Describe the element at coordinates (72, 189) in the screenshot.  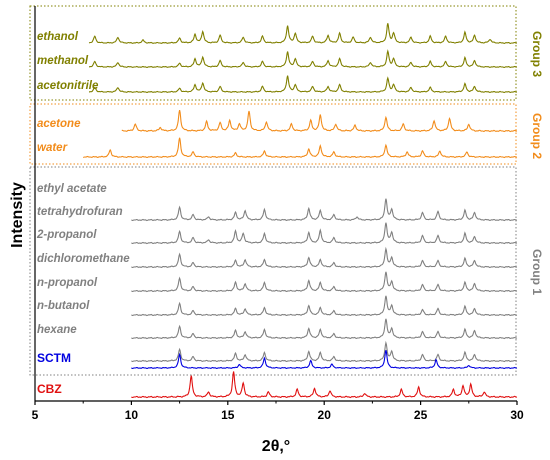
I see `series-label-ethyl-acetate: ethyl acetate` at that location.